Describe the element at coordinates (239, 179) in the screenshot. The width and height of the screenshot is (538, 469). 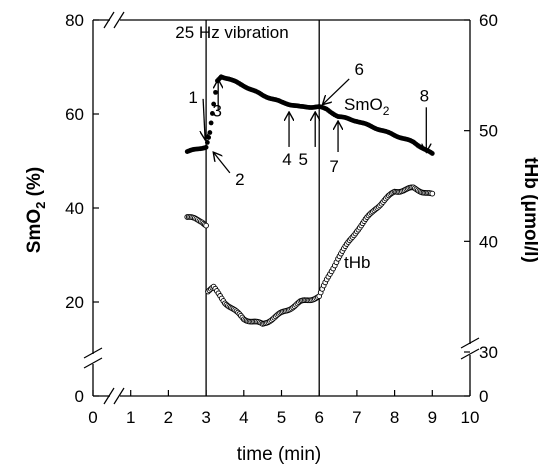
I see `annotation-label: 2` at that location.